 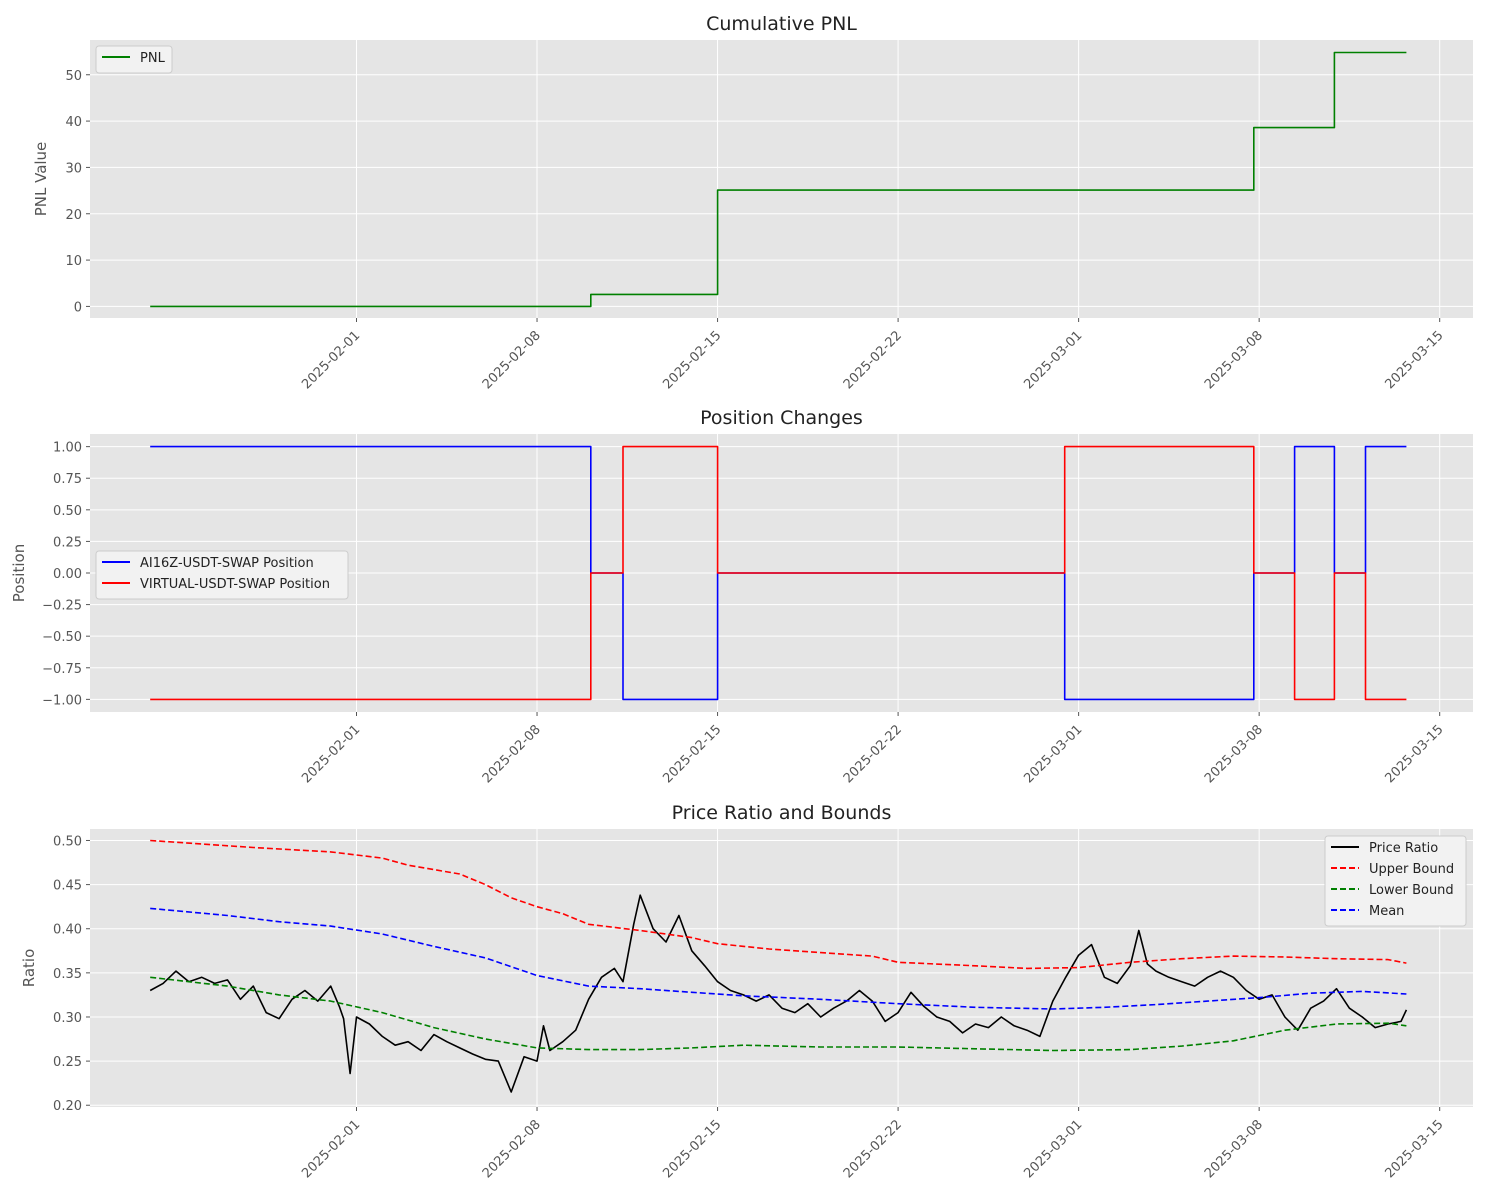 What do you see at coordinates (73, 122) in the screenshot?
I see `y-tick-label: 40` at bounding box center [73, 122].